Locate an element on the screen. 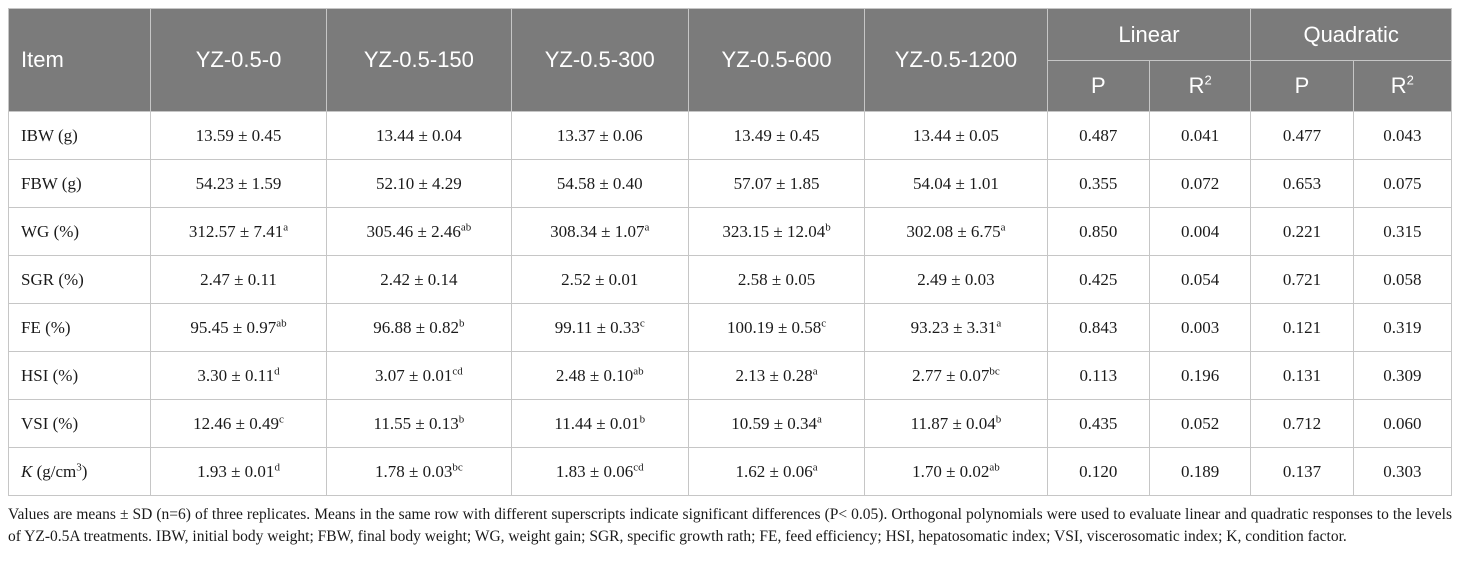 The image size is (1460, 585). treatment-value-cell: 323.15 ± 12.04b is located at coordinates (776, 231).